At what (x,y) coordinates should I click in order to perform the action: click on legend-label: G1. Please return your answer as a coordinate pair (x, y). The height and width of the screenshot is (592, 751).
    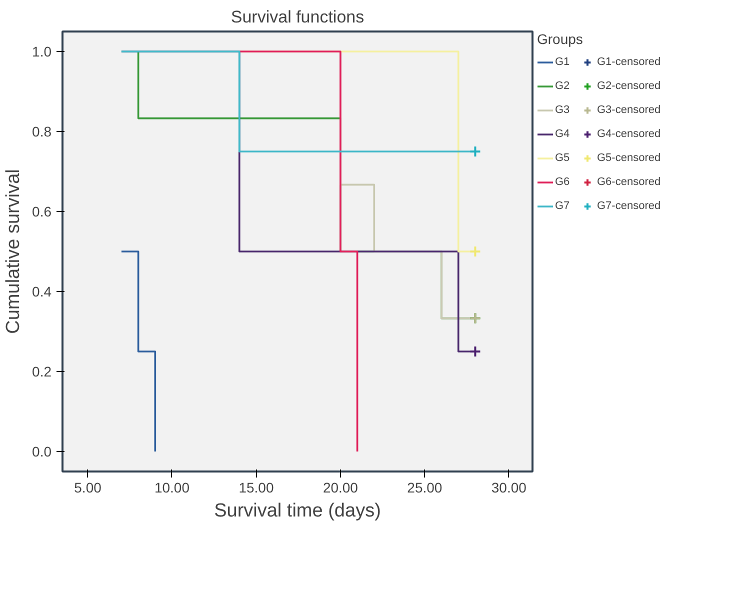
    Looking at the image, I should click on (563, 62).